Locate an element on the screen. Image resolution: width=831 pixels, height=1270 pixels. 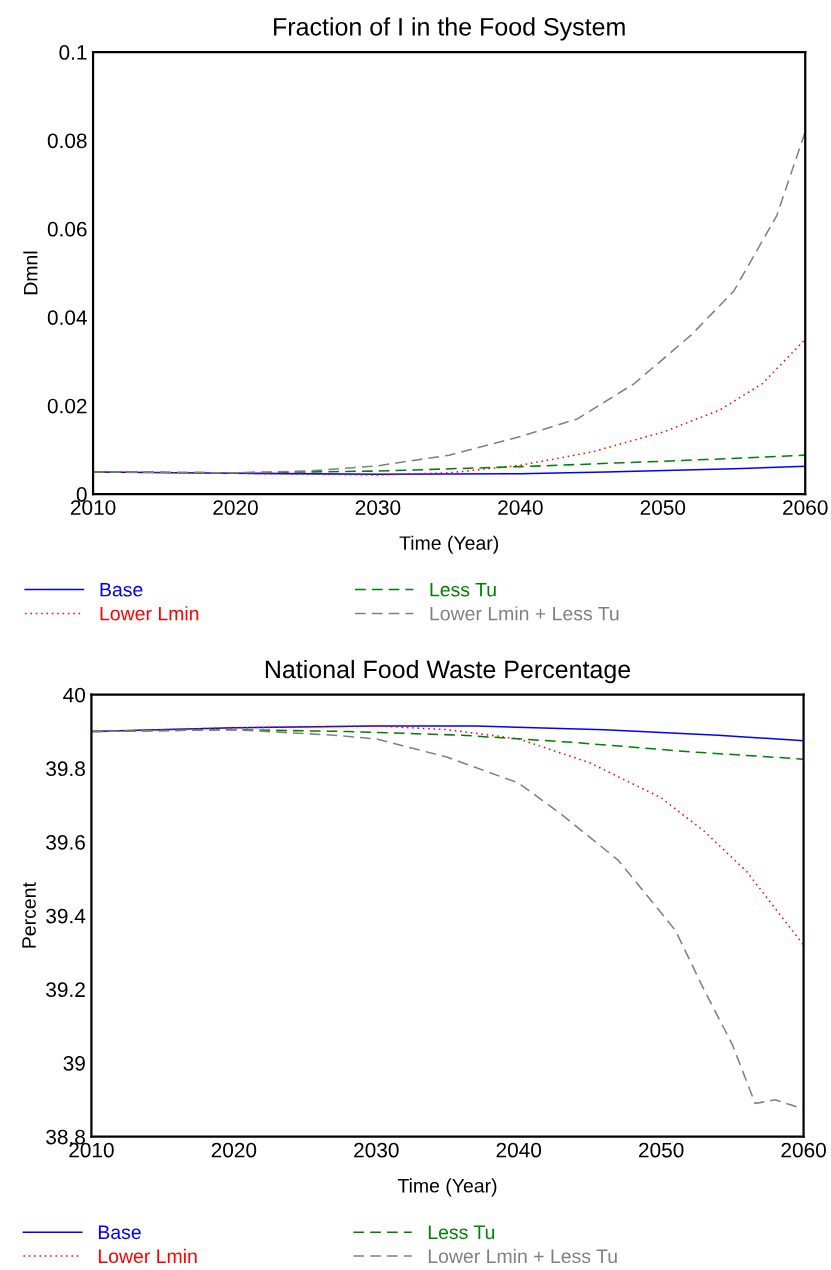
y-tick-label: 40 is located at coordinates (74, 695).